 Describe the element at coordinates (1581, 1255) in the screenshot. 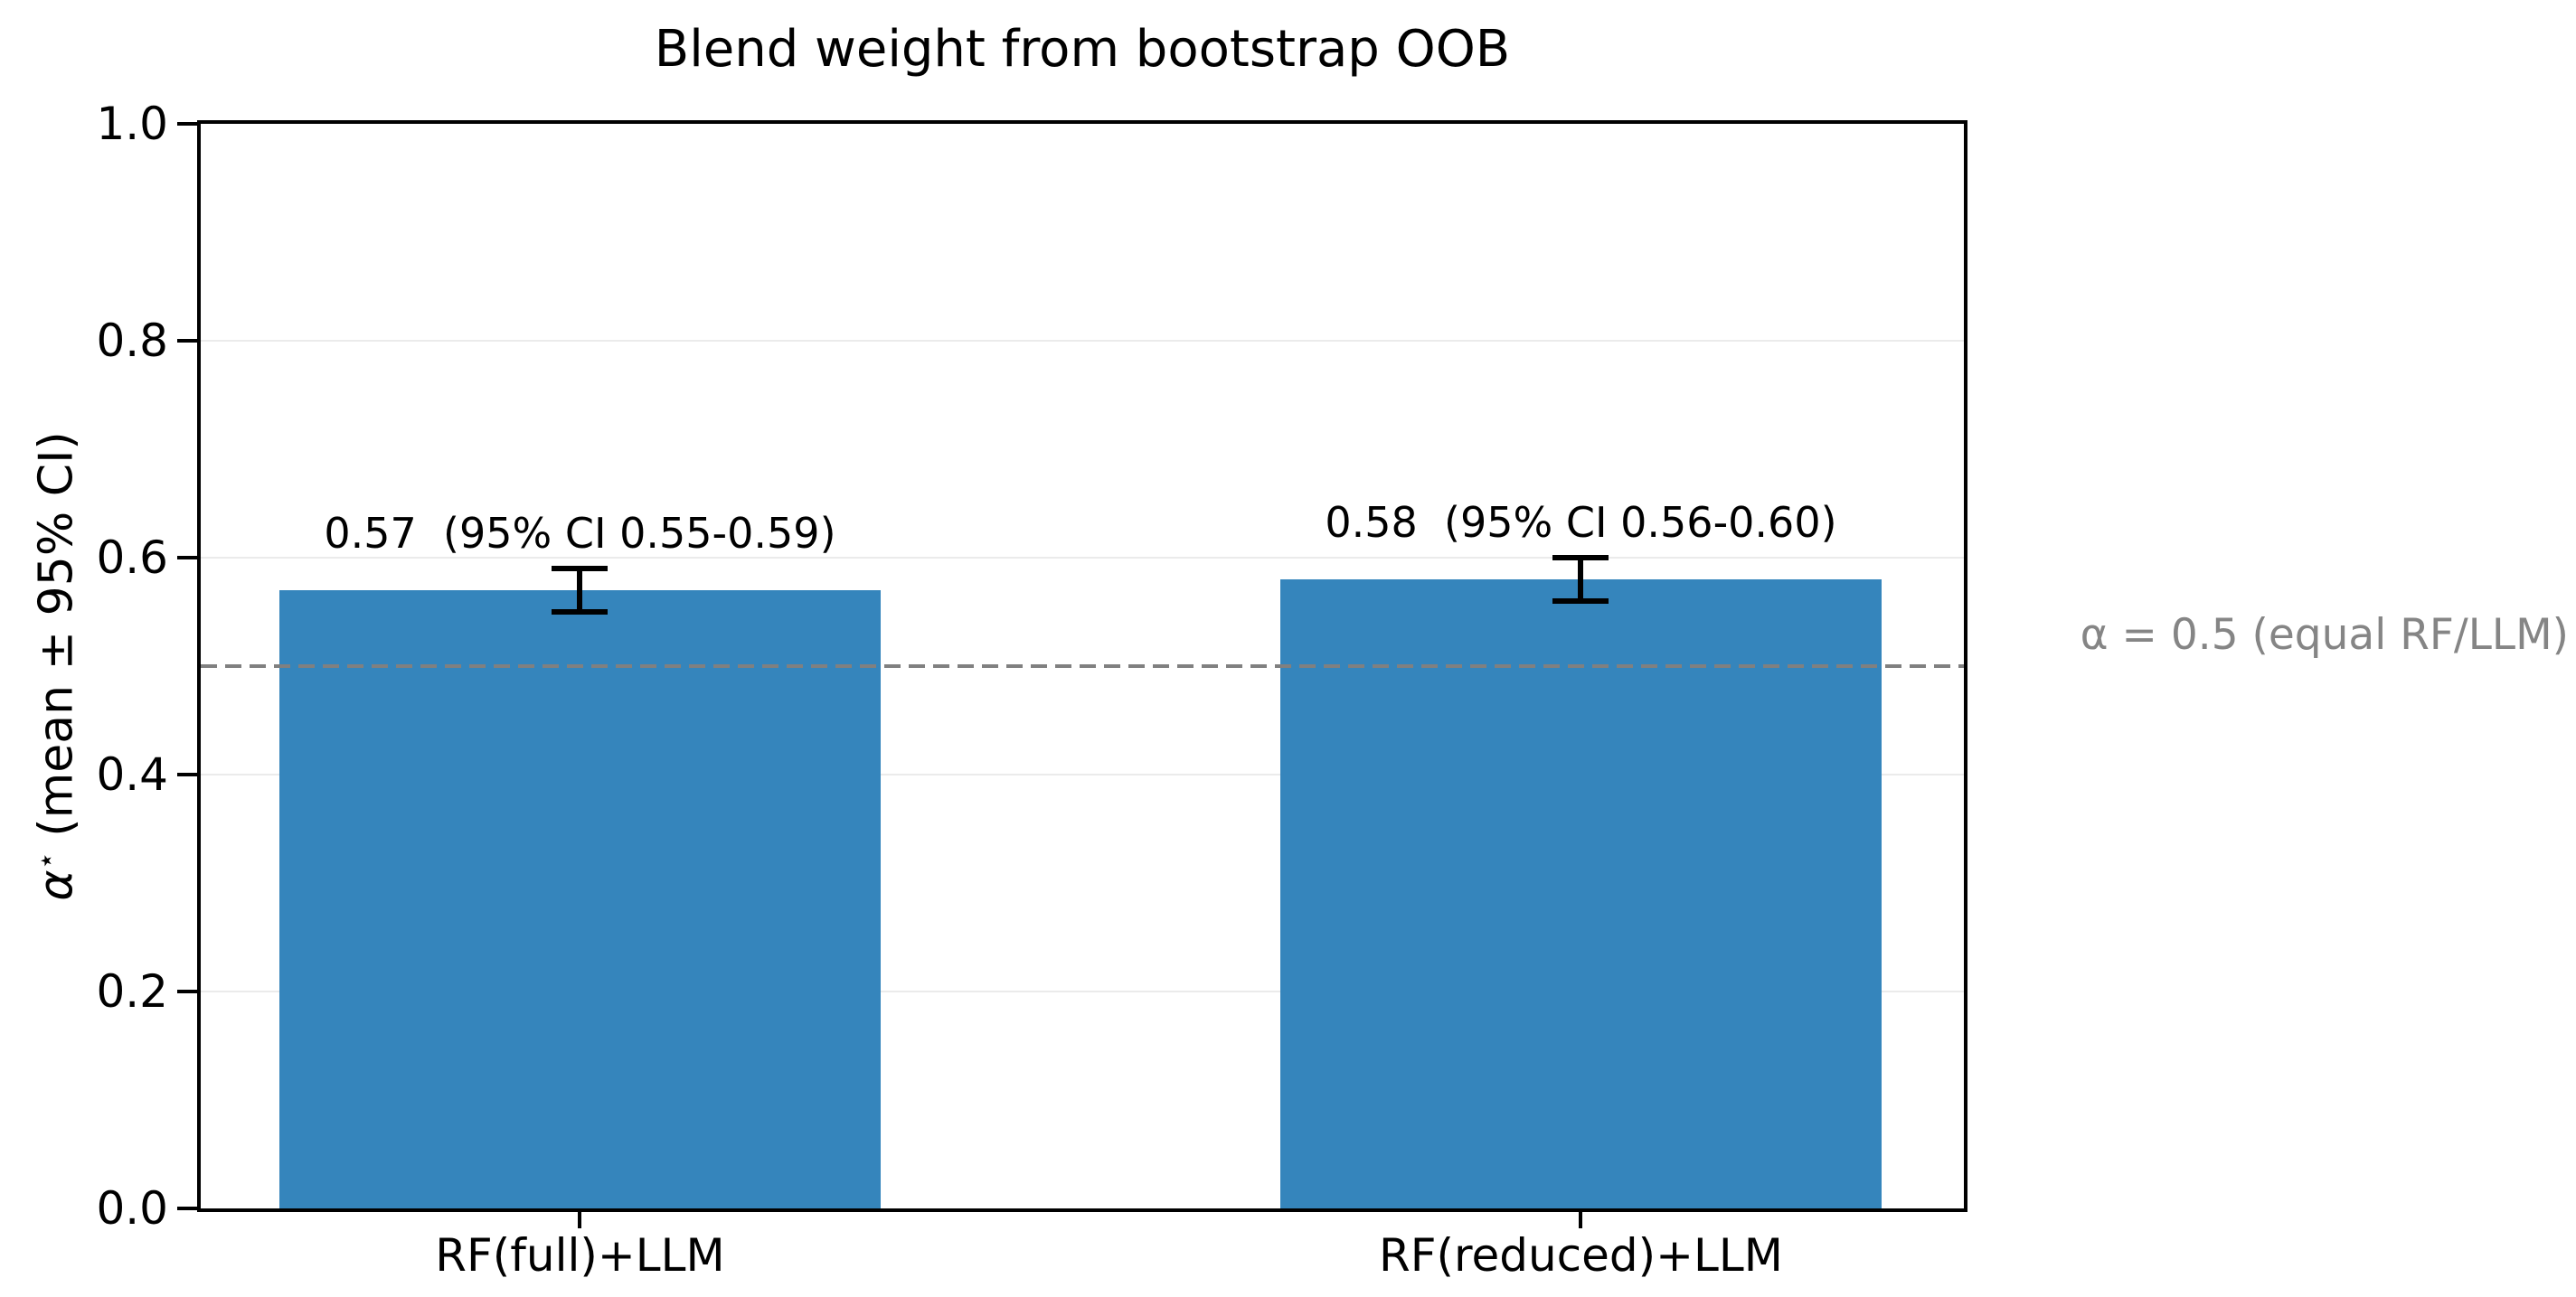

I see `x-category-label: RF(reduced)+LLM` at that location.